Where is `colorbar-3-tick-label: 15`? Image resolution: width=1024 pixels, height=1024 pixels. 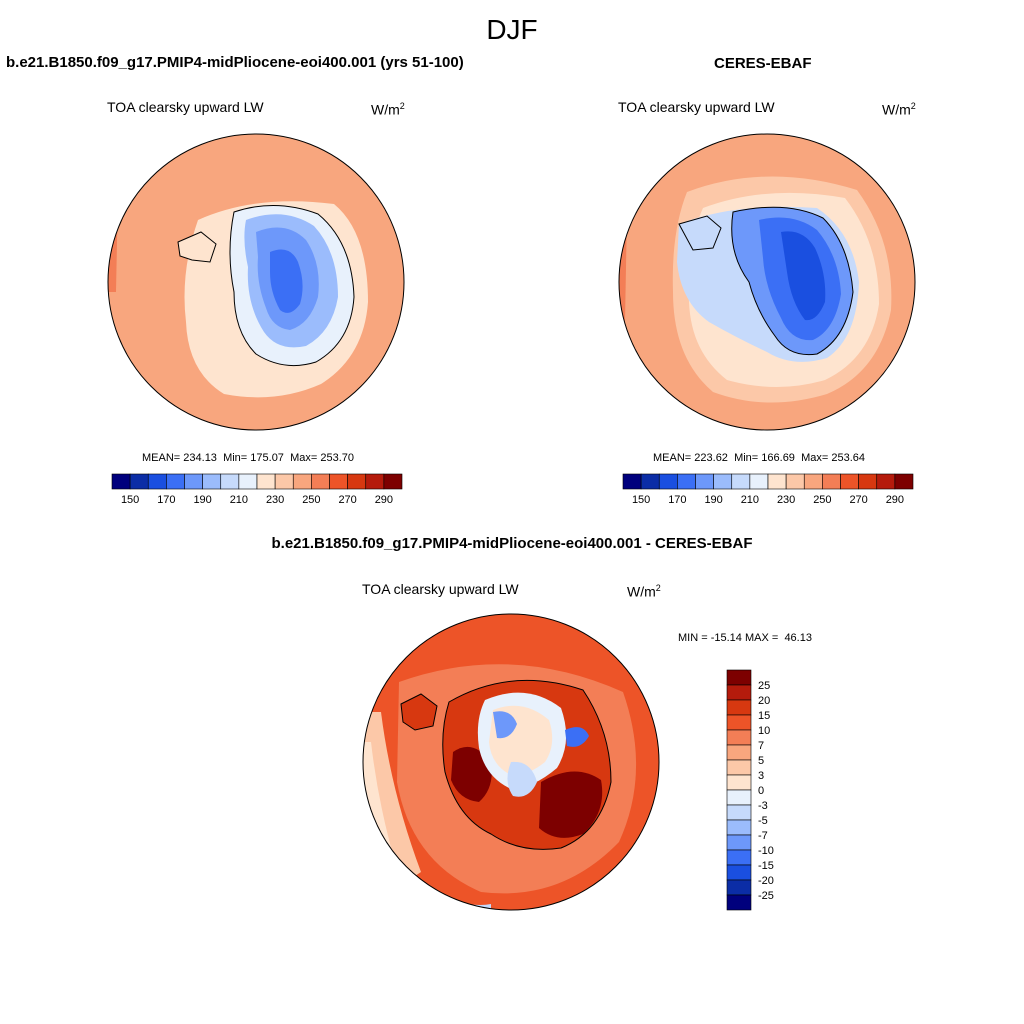
colorbar-3-tick-label: 15 is located at coordinates (764, 716).